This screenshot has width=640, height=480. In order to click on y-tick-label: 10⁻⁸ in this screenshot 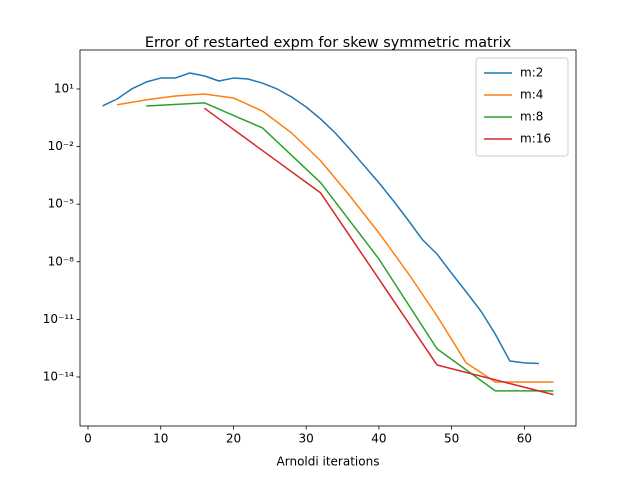, I will do `click(61, 261)`.